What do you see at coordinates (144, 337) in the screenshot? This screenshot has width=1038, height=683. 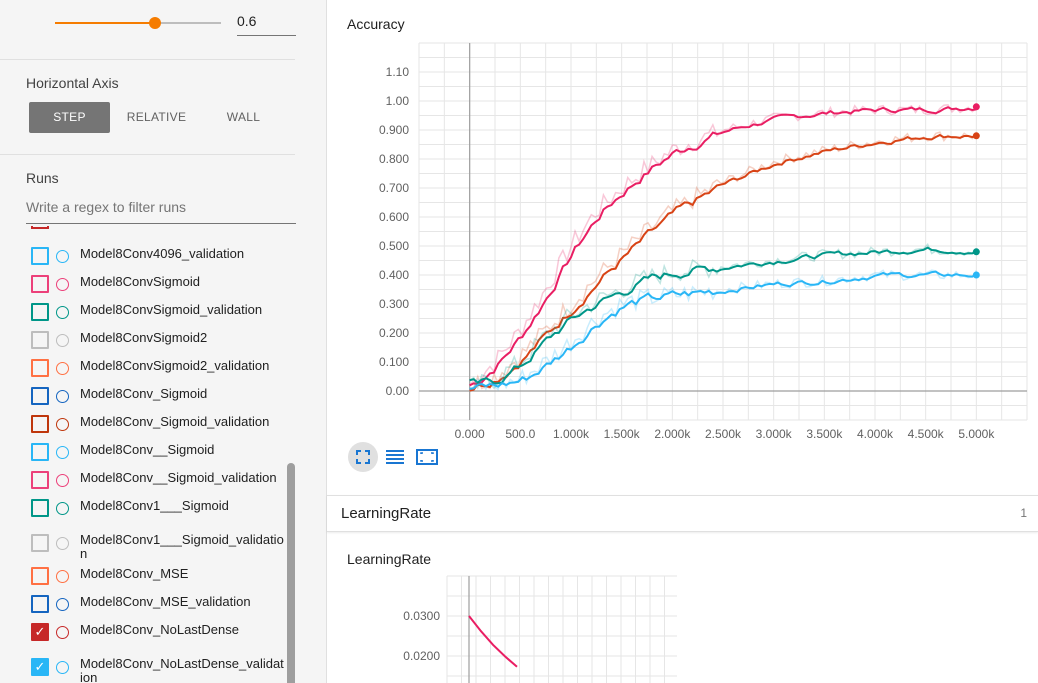 I see `run-label: Model8ConvSigmoid2` at bounding box center [144, 337].